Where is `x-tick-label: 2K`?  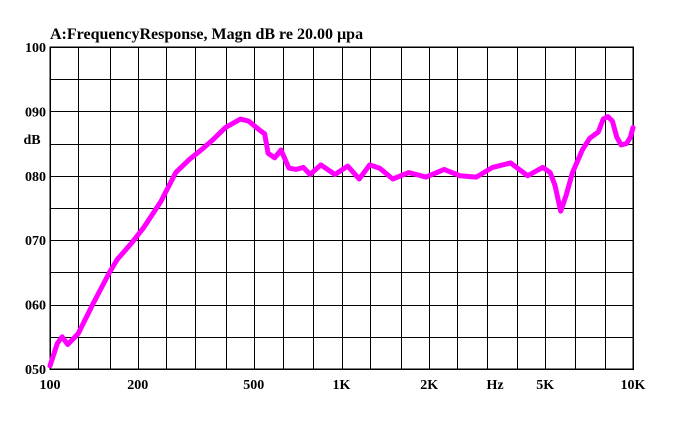 x-tick-label: 2K is located at coordinates (429, 385).